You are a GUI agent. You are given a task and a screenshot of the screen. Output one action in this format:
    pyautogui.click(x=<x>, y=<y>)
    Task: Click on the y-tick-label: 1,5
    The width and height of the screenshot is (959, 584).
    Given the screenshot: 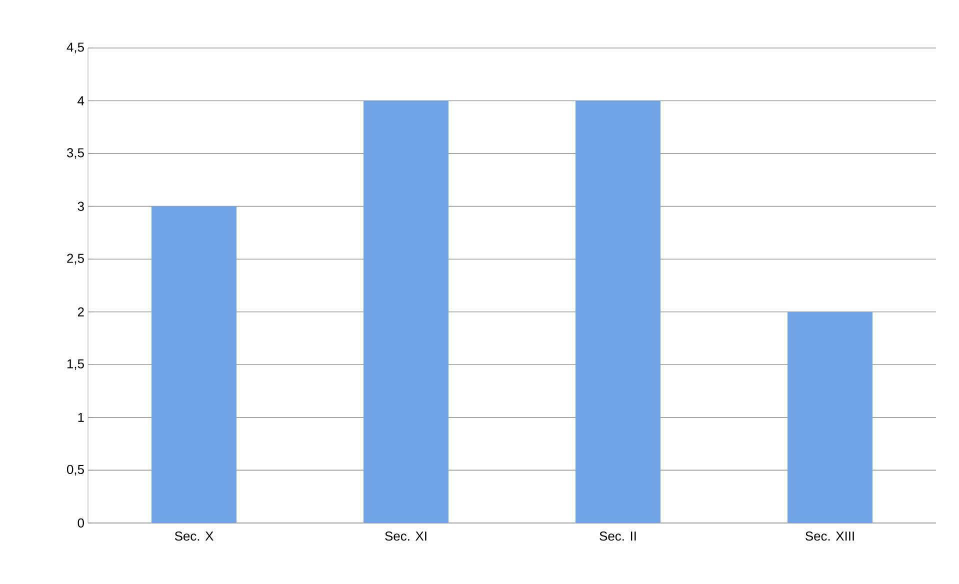 What is the action you would take?
    pyautogui.click(x=75, y=364)
    